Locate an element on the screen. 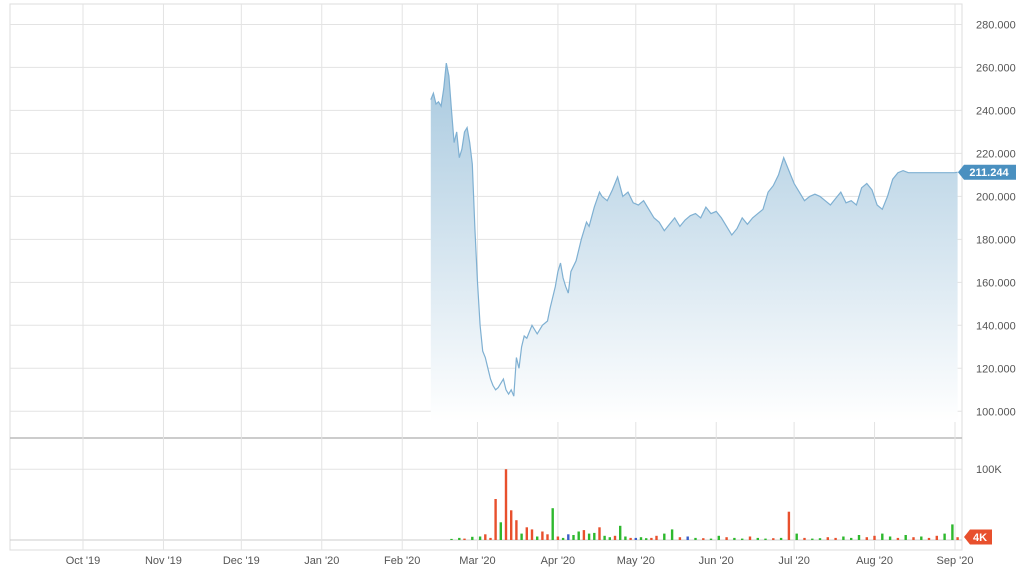 This screenshot has height=584, width=1024. volume-bars-layer is located at coordinates (704, 504).